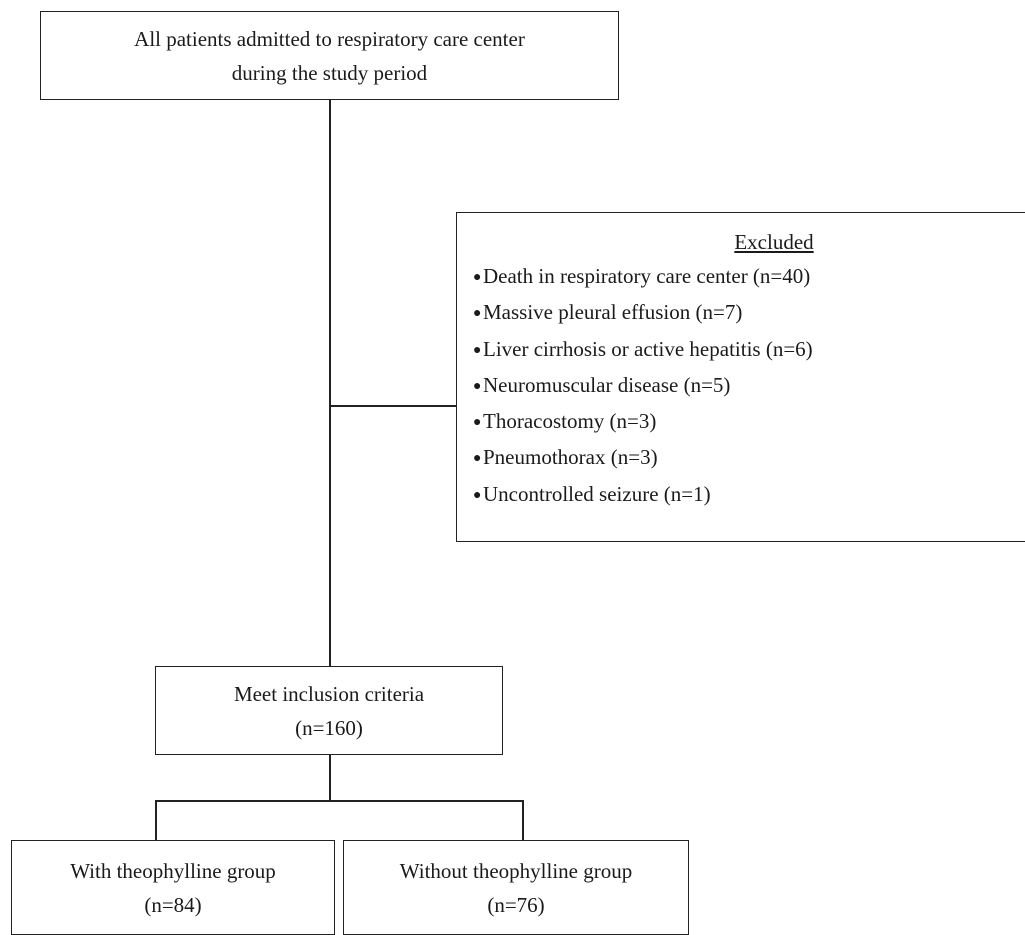 Image resolution: width=1025 pixels, height=935 pixels. I want to click on split-vertical-connector, so click(330, 777).